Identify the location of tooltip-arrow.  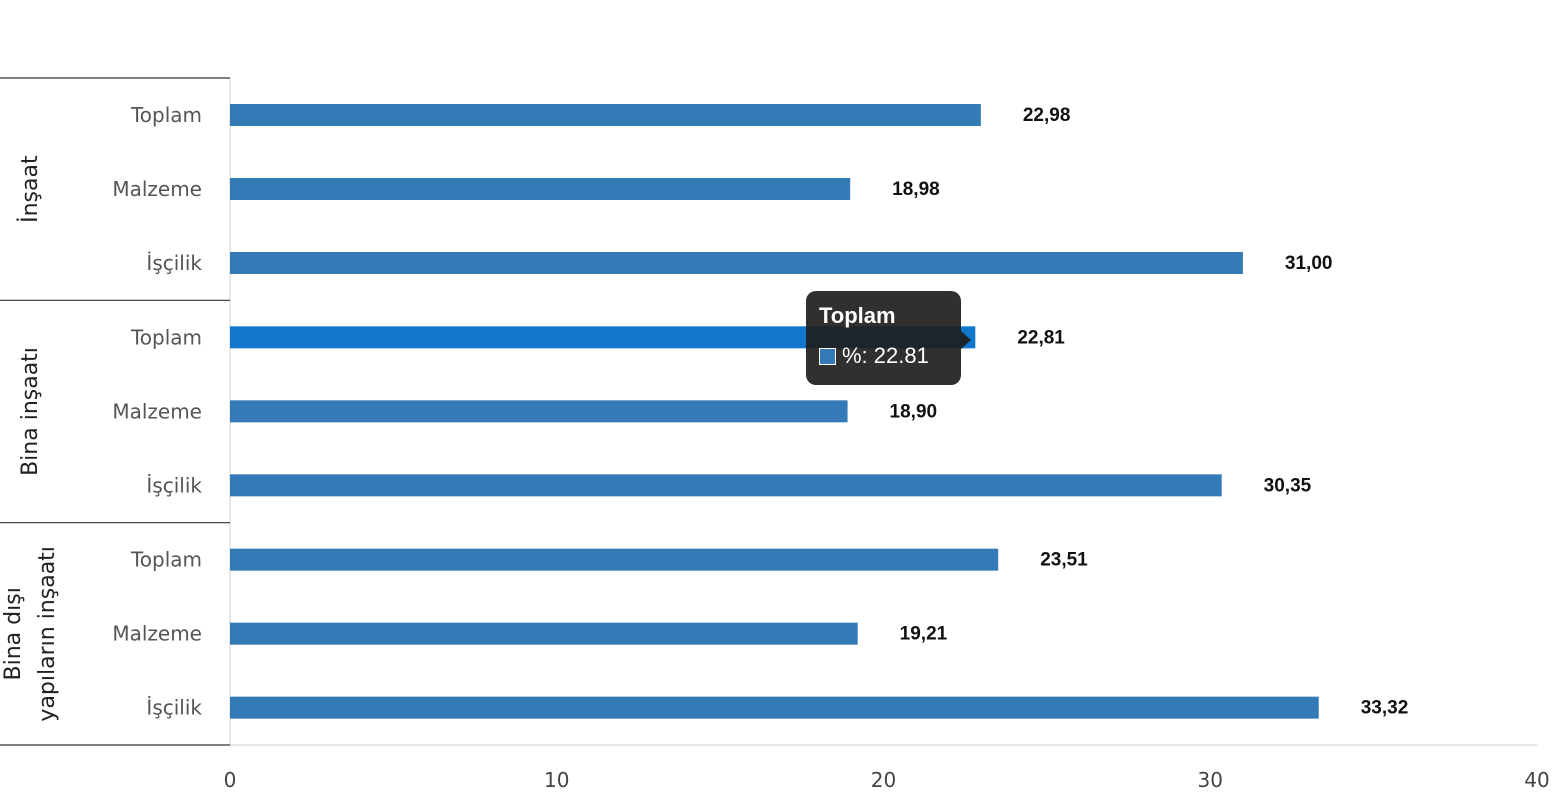
(966, 340).